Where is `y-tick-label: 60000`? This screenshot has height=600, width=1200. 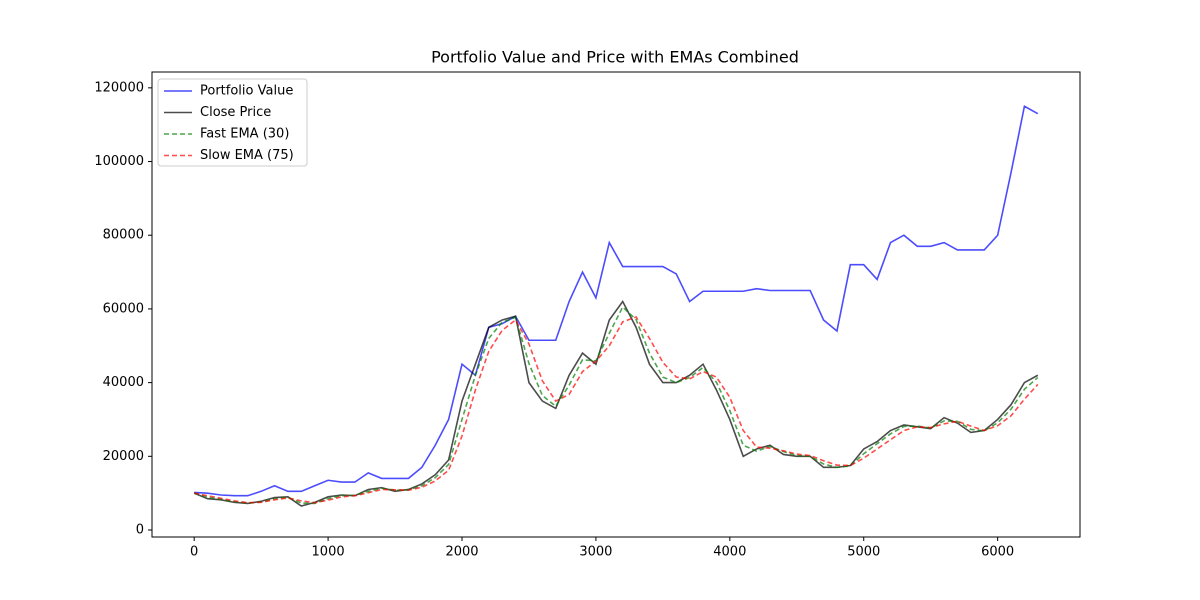
y-tick-label: 60000 is located at coordinates (123, 308).